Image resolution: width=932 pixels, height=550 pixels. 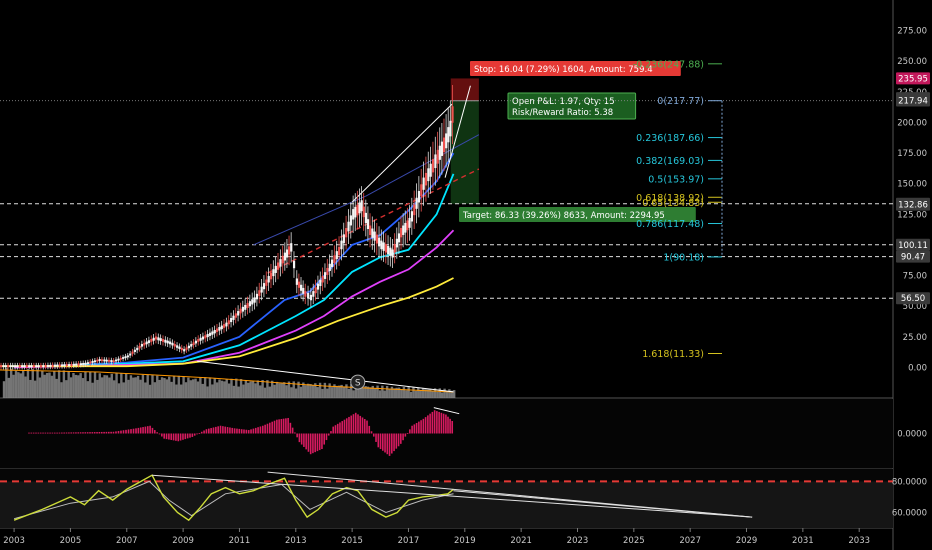 What do you see at coordinates (913, 299) in the screenshot?
I see `price-tag-label: 56.50` at bounding box center [913, 299].